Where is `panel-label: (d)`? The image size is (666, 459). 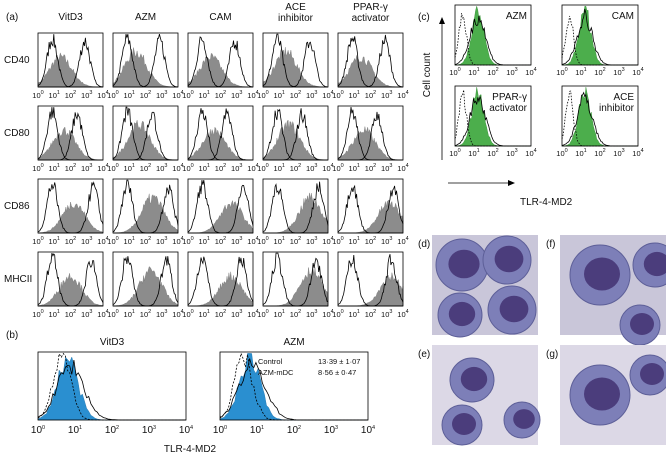
panel-label: (d) is located at coordinates (424, 244).